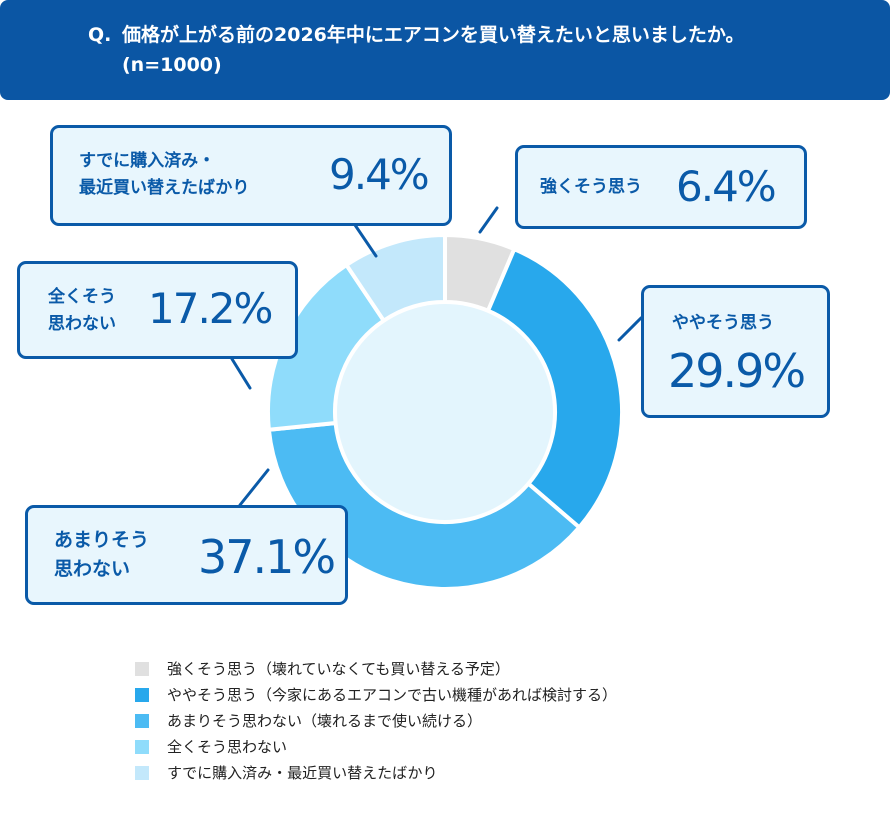 This screenshot has height=821, width=890. I want to click on label-value: 29.9%, so click(737, 371).